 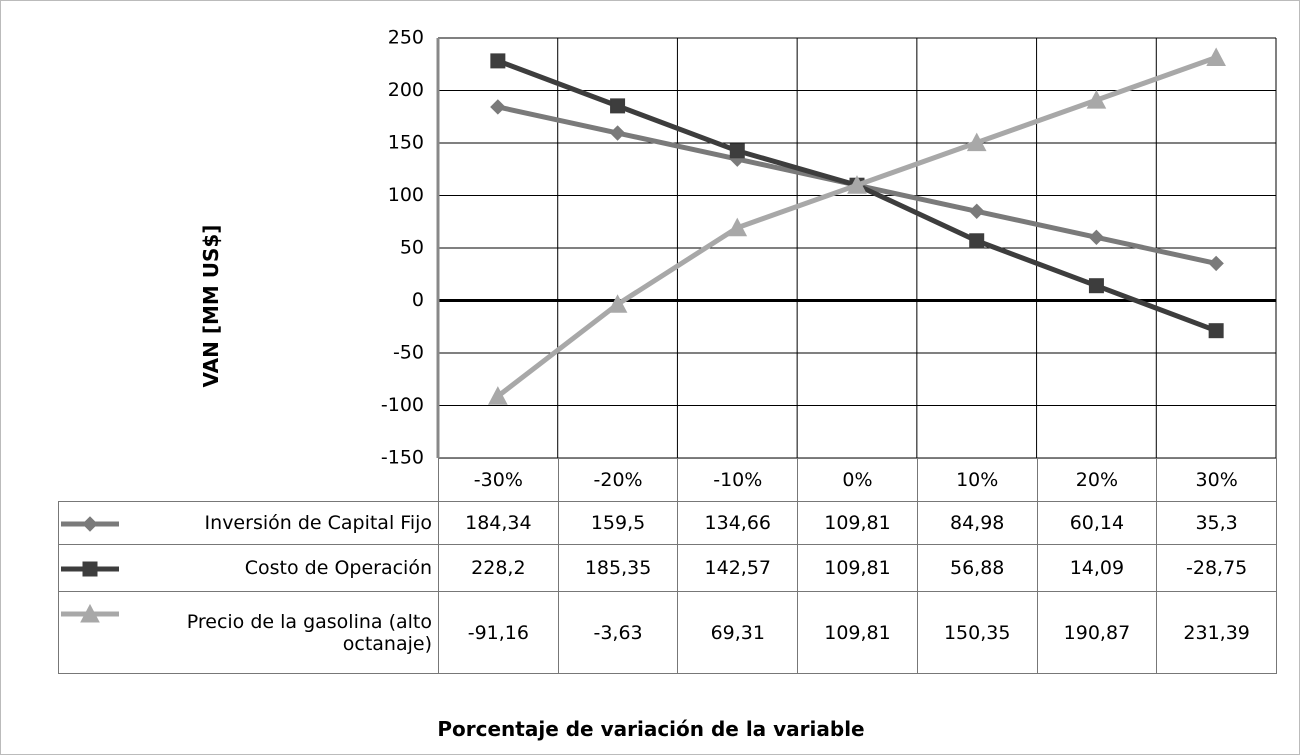 What do you see at coordinates (406, 143) in the screenshot?
I see `y-tick-label: 150` at bounding box center [406, 143].